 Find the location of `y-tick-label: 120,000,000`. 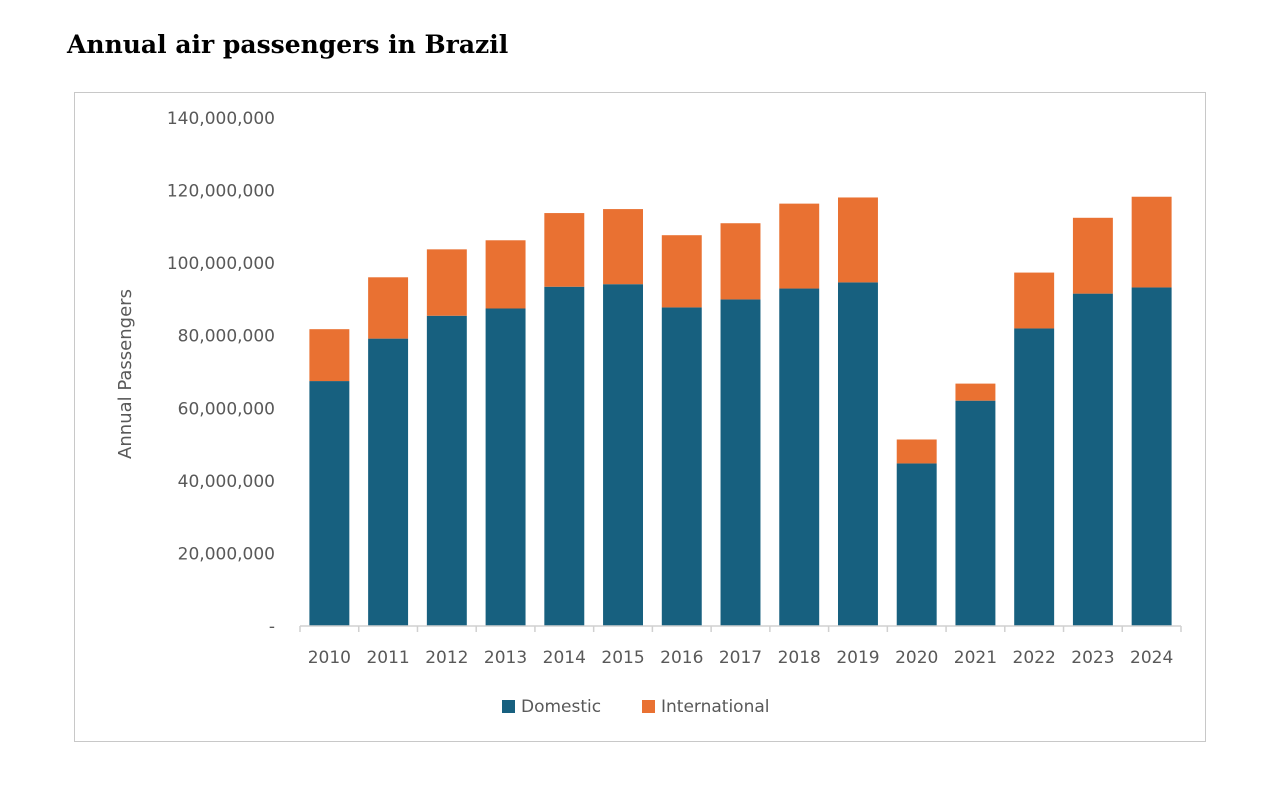

y-tick-label: 120,000,000 is located at coordinates (221, 192).